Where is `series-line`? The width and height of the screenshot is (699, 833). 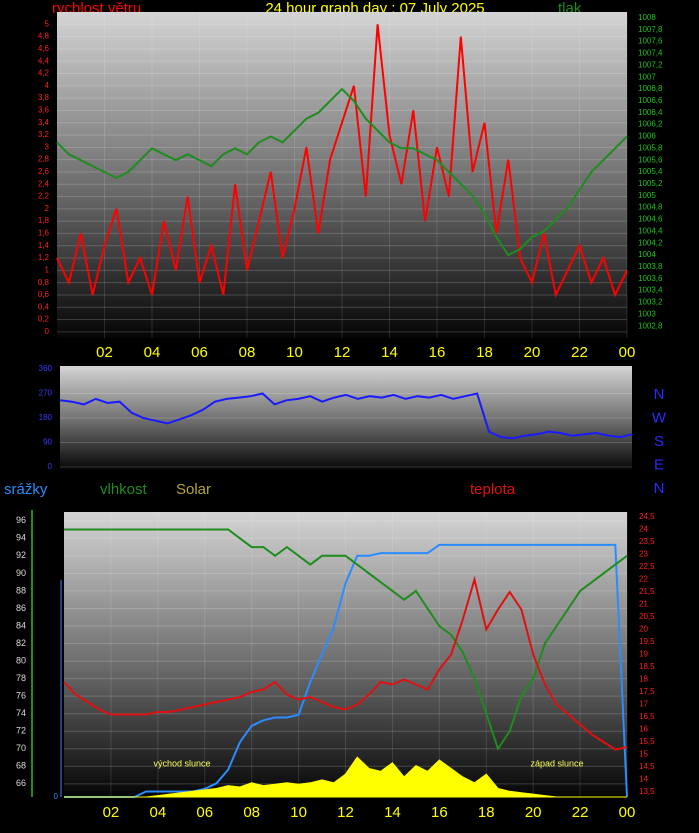 series-line is located at coordinates (346, 416).